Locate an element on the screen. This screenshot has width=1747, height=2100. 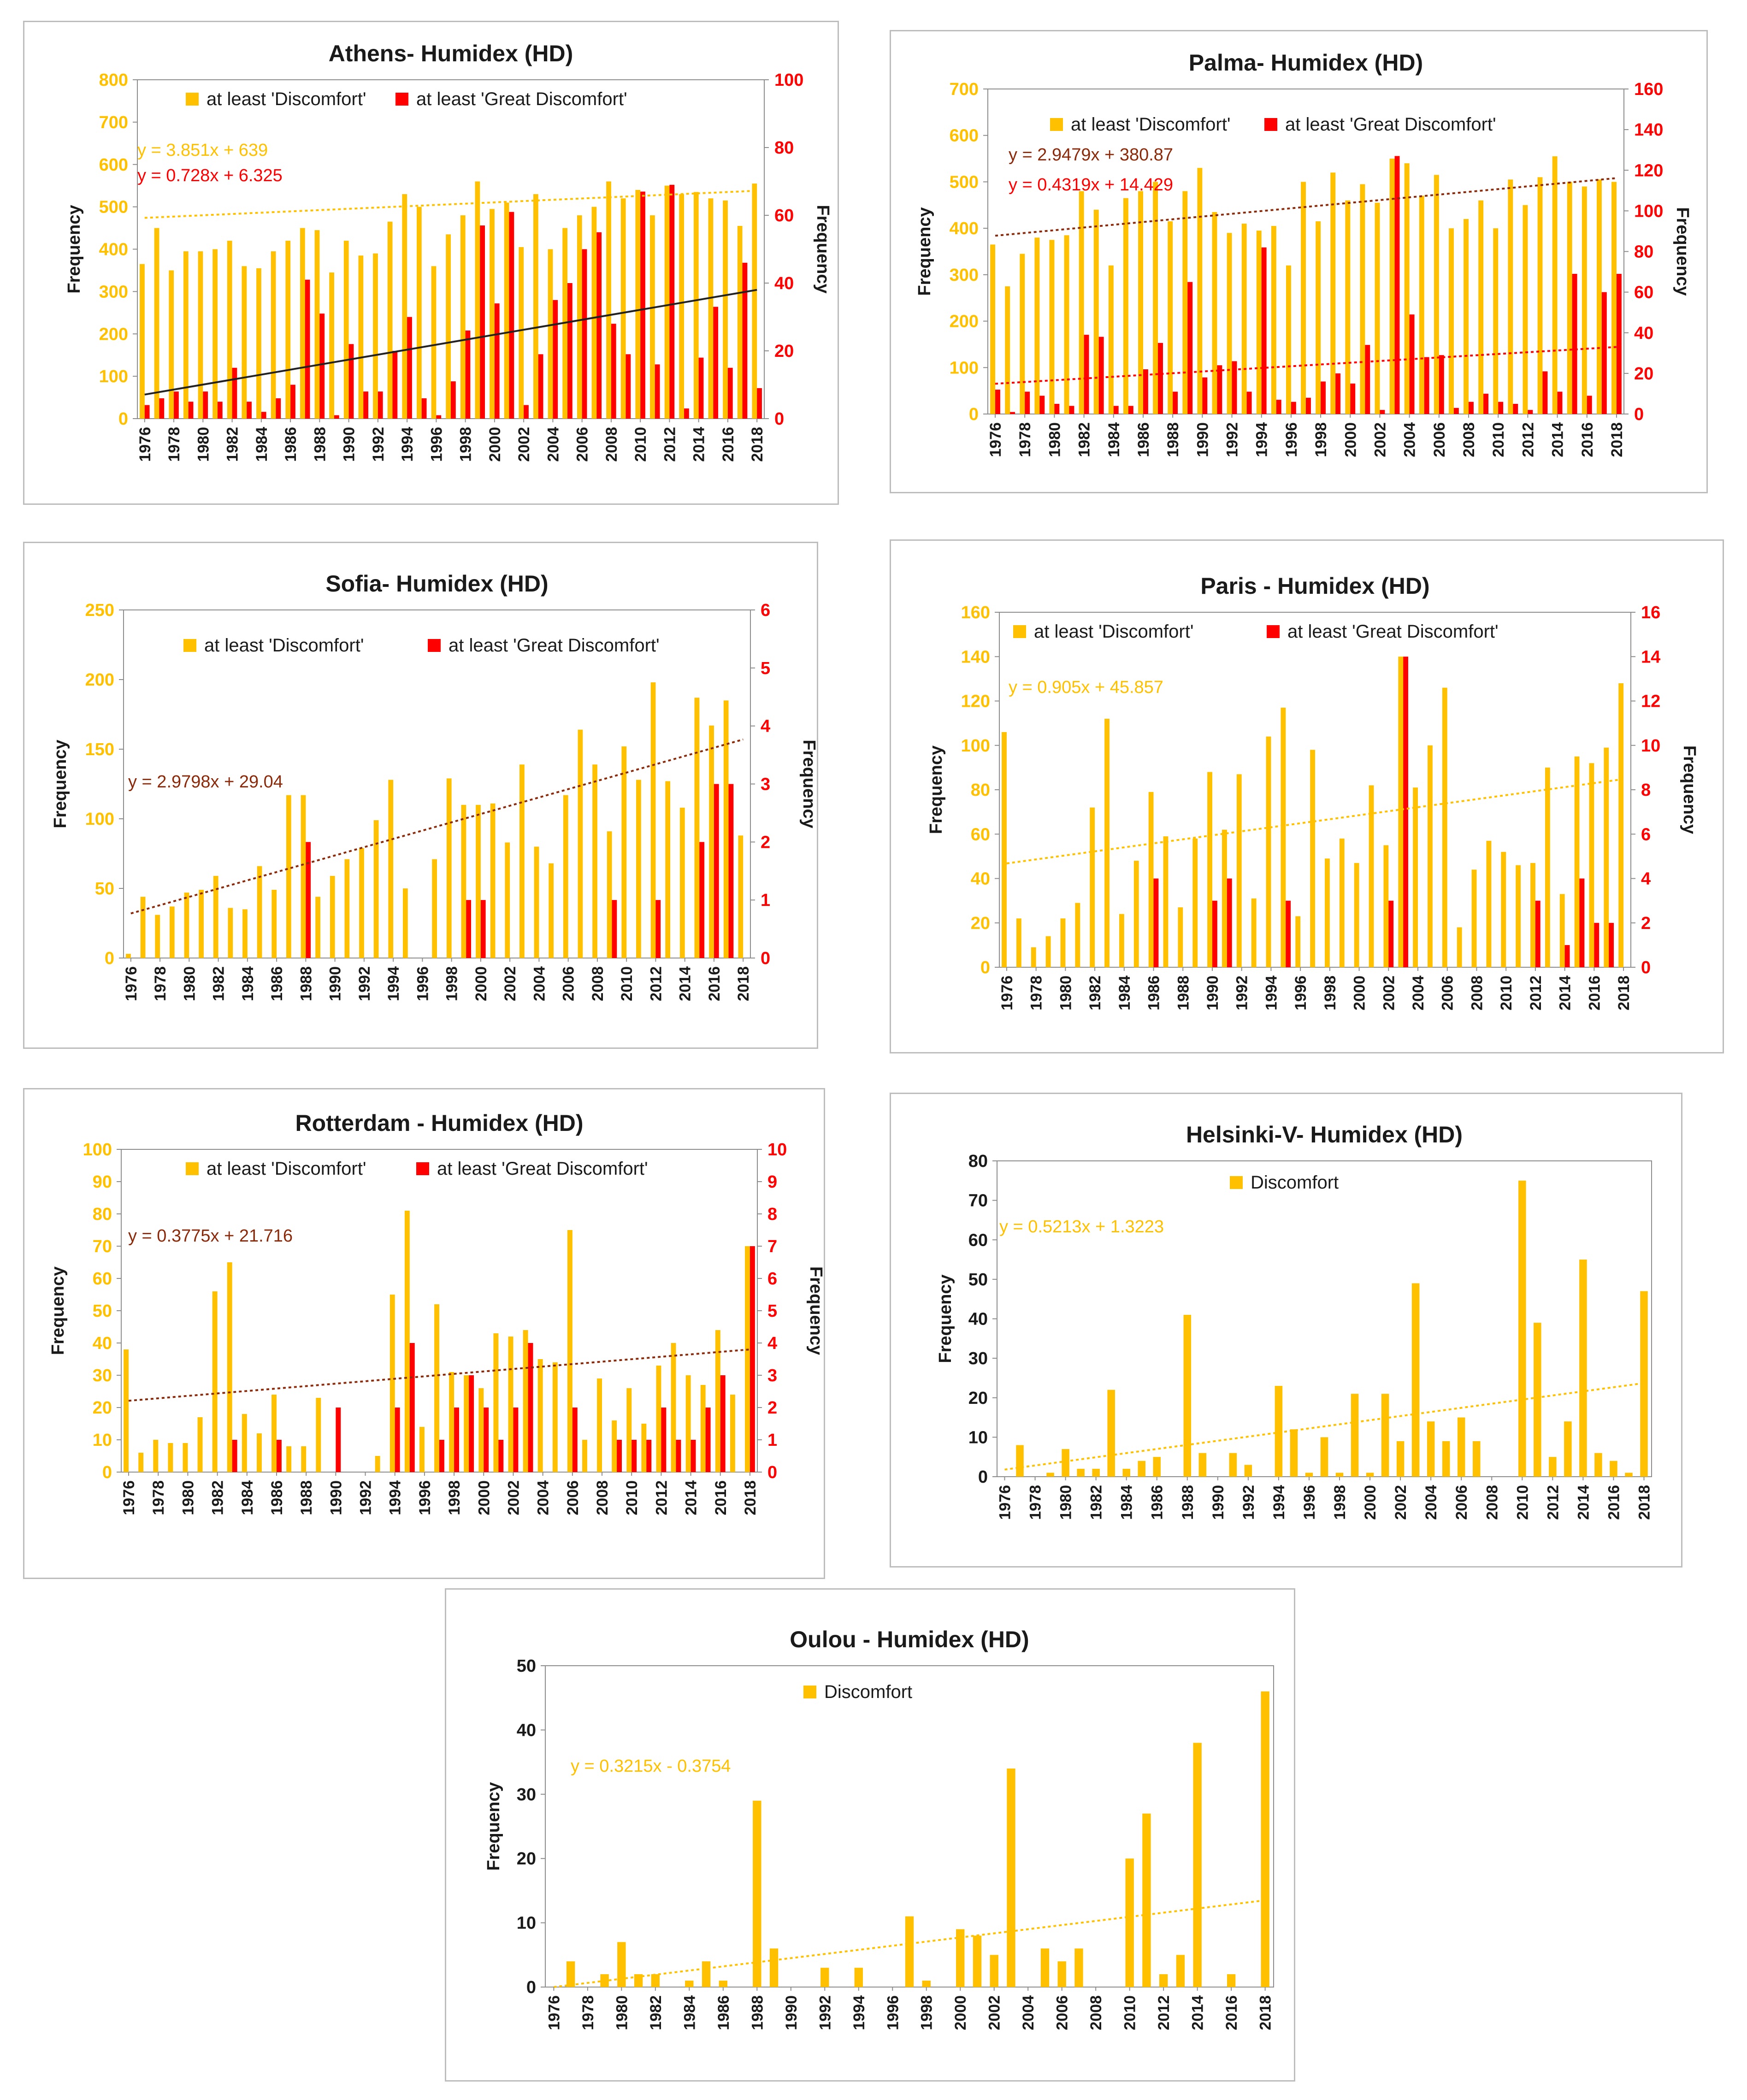
trendline-equation: y = 0.3215x - 0.3754 is located at coordinates (651, 1766).